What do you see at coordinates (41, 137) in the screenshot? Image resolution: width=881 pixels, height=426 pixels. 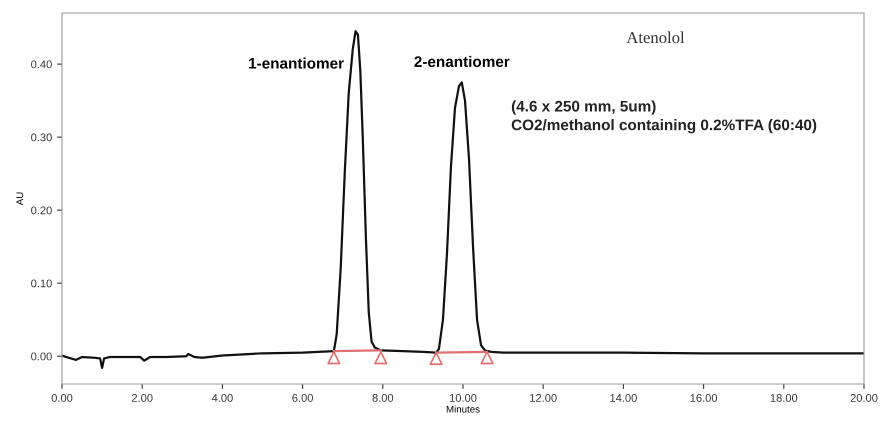 I see `y-tick-label: 0.30` at bounding box center [41, 137].